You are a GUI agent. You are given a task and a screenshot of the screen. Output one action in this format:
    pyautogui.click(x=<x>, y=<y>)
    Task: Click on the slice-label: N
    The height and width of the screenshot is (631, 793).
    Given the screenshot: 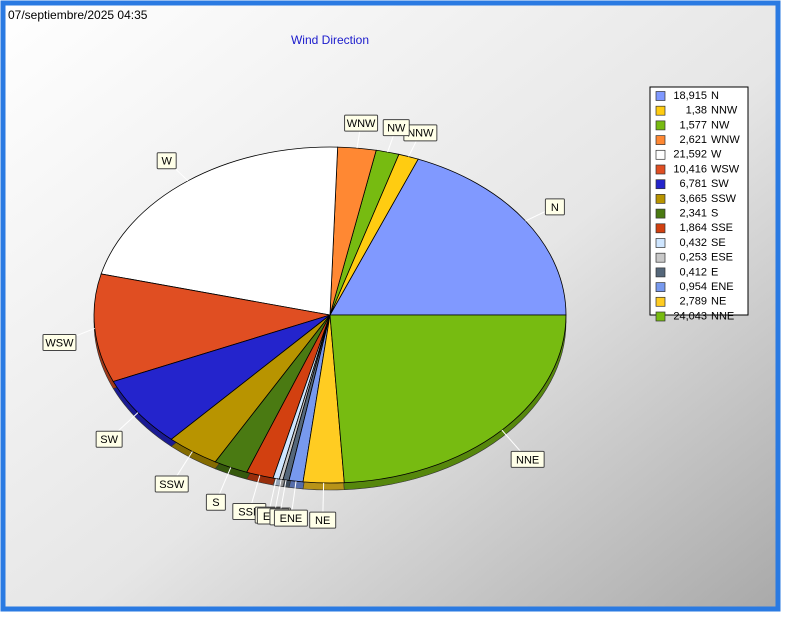 What is the action you would take?
    pyautogui.click(x=555, y=208)
    